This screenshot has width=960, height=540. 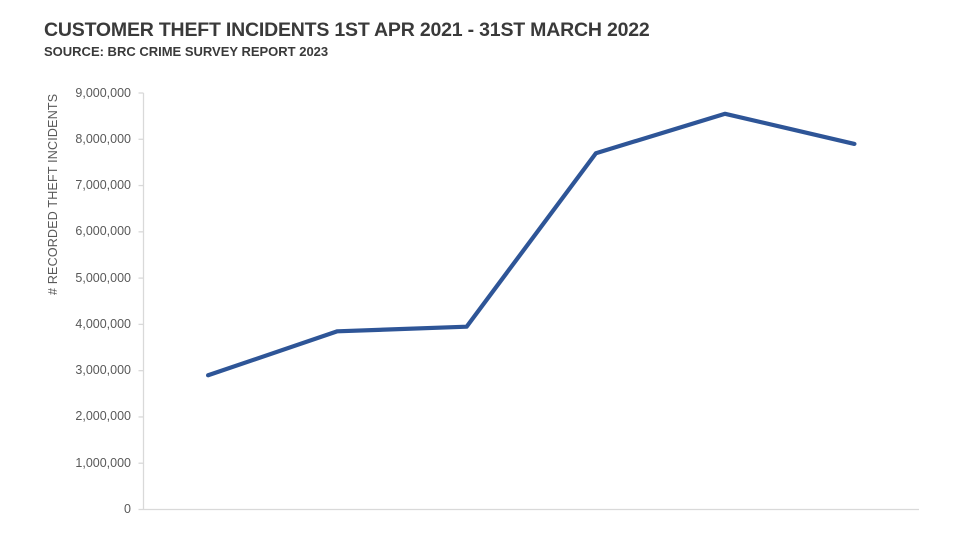 I want to click on y-axis-tick-label: 0, so click(x=127, y=509).